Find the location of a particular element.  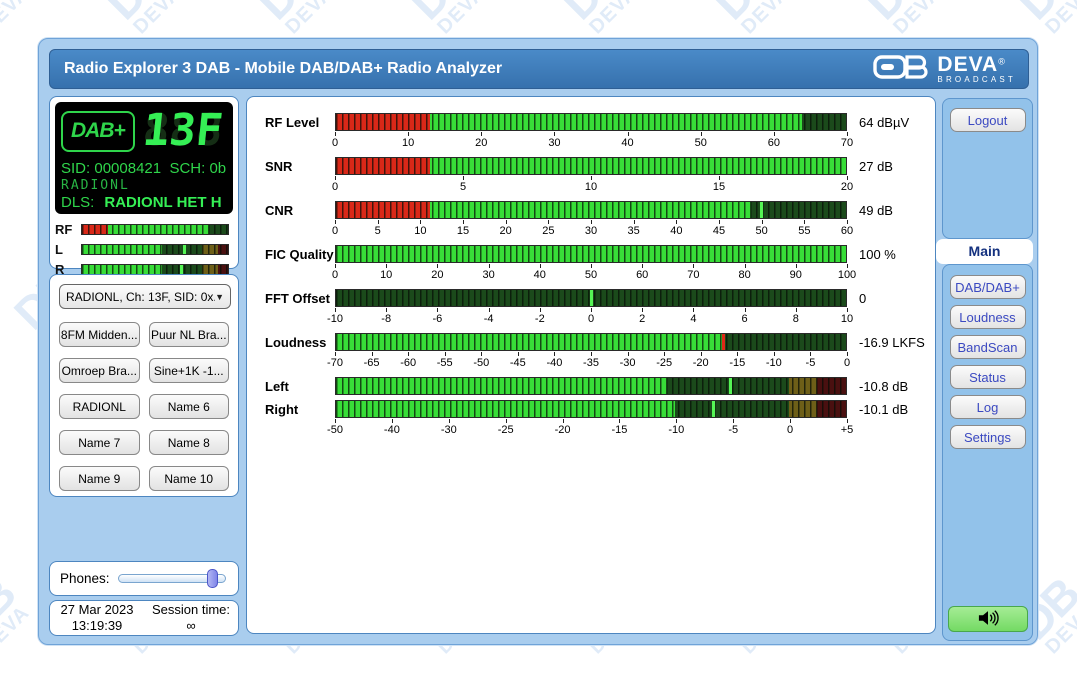

tick-label: -10 is located at coordinates (335, 319).